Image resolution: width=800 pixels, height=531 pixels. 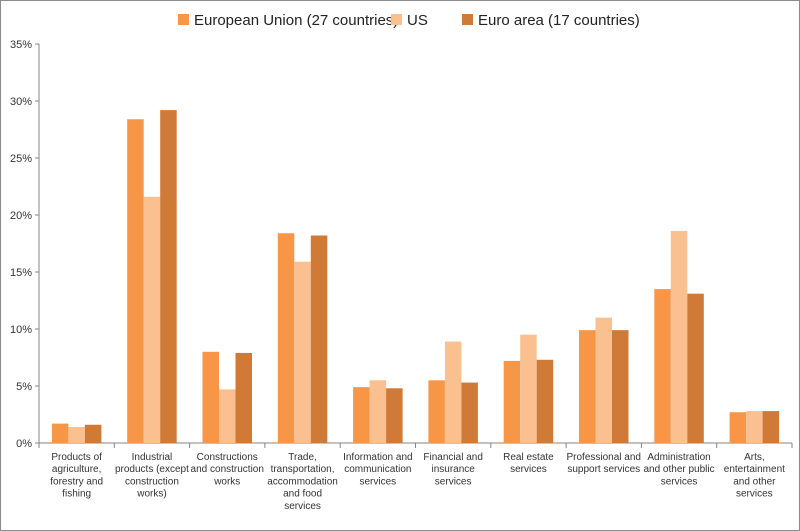 I want to click on x-tick-label: Professional and support services, so click(x=604, y=463).